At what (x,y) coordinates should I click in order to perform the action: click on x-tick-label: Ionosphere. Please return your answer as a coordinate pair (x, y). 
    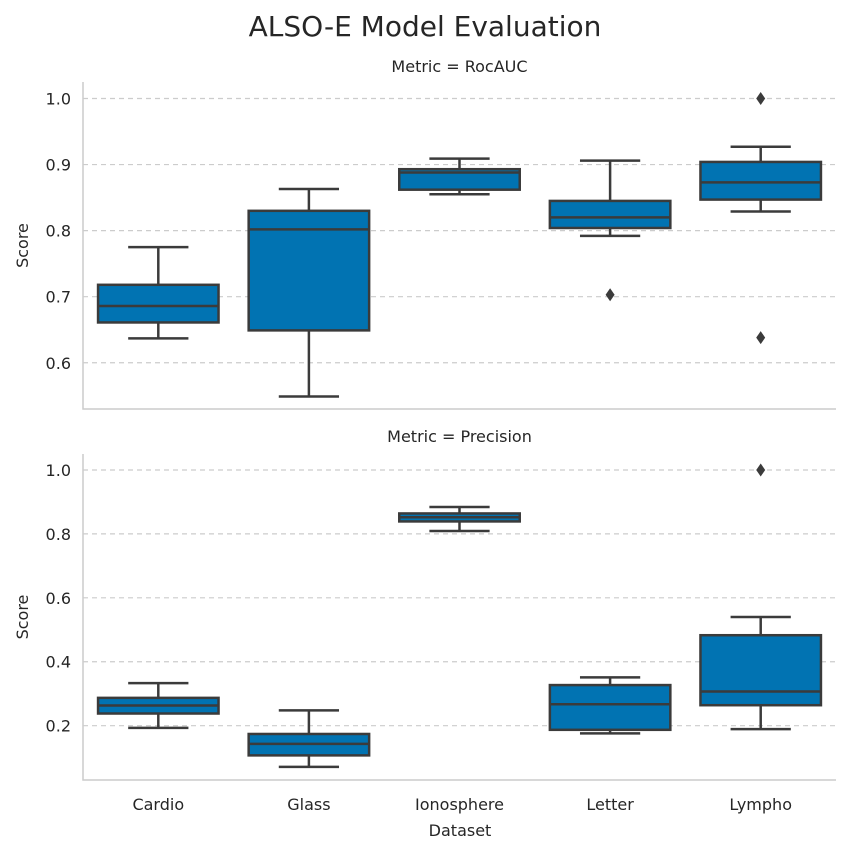
    Looking at the image, I should click on (459, 804).